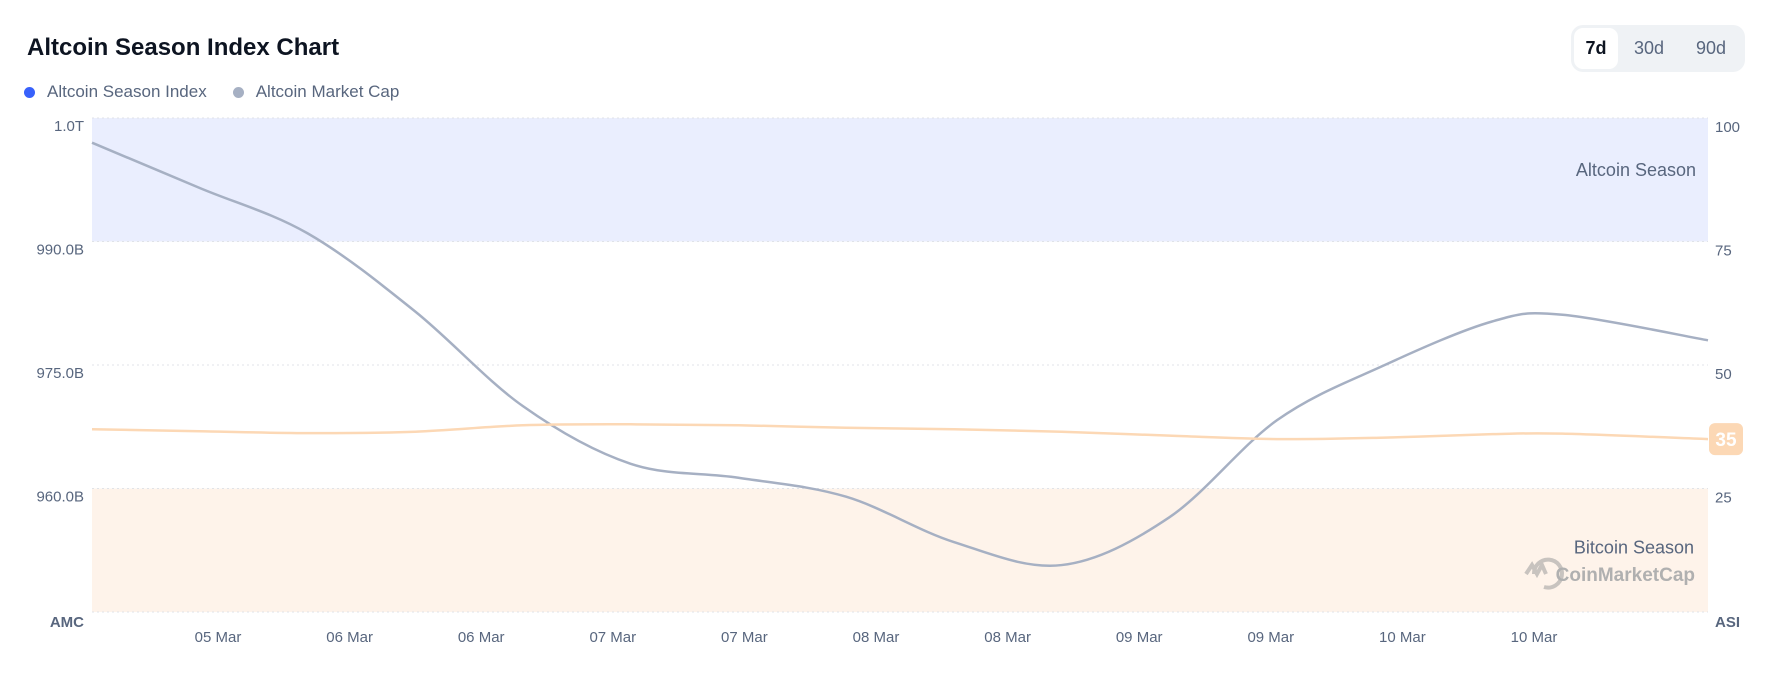 Image resolution: width=1766 pixels, height=695 pixels. I want to click on range-tabs: 7d 30d 90d, so click(1658, 48).